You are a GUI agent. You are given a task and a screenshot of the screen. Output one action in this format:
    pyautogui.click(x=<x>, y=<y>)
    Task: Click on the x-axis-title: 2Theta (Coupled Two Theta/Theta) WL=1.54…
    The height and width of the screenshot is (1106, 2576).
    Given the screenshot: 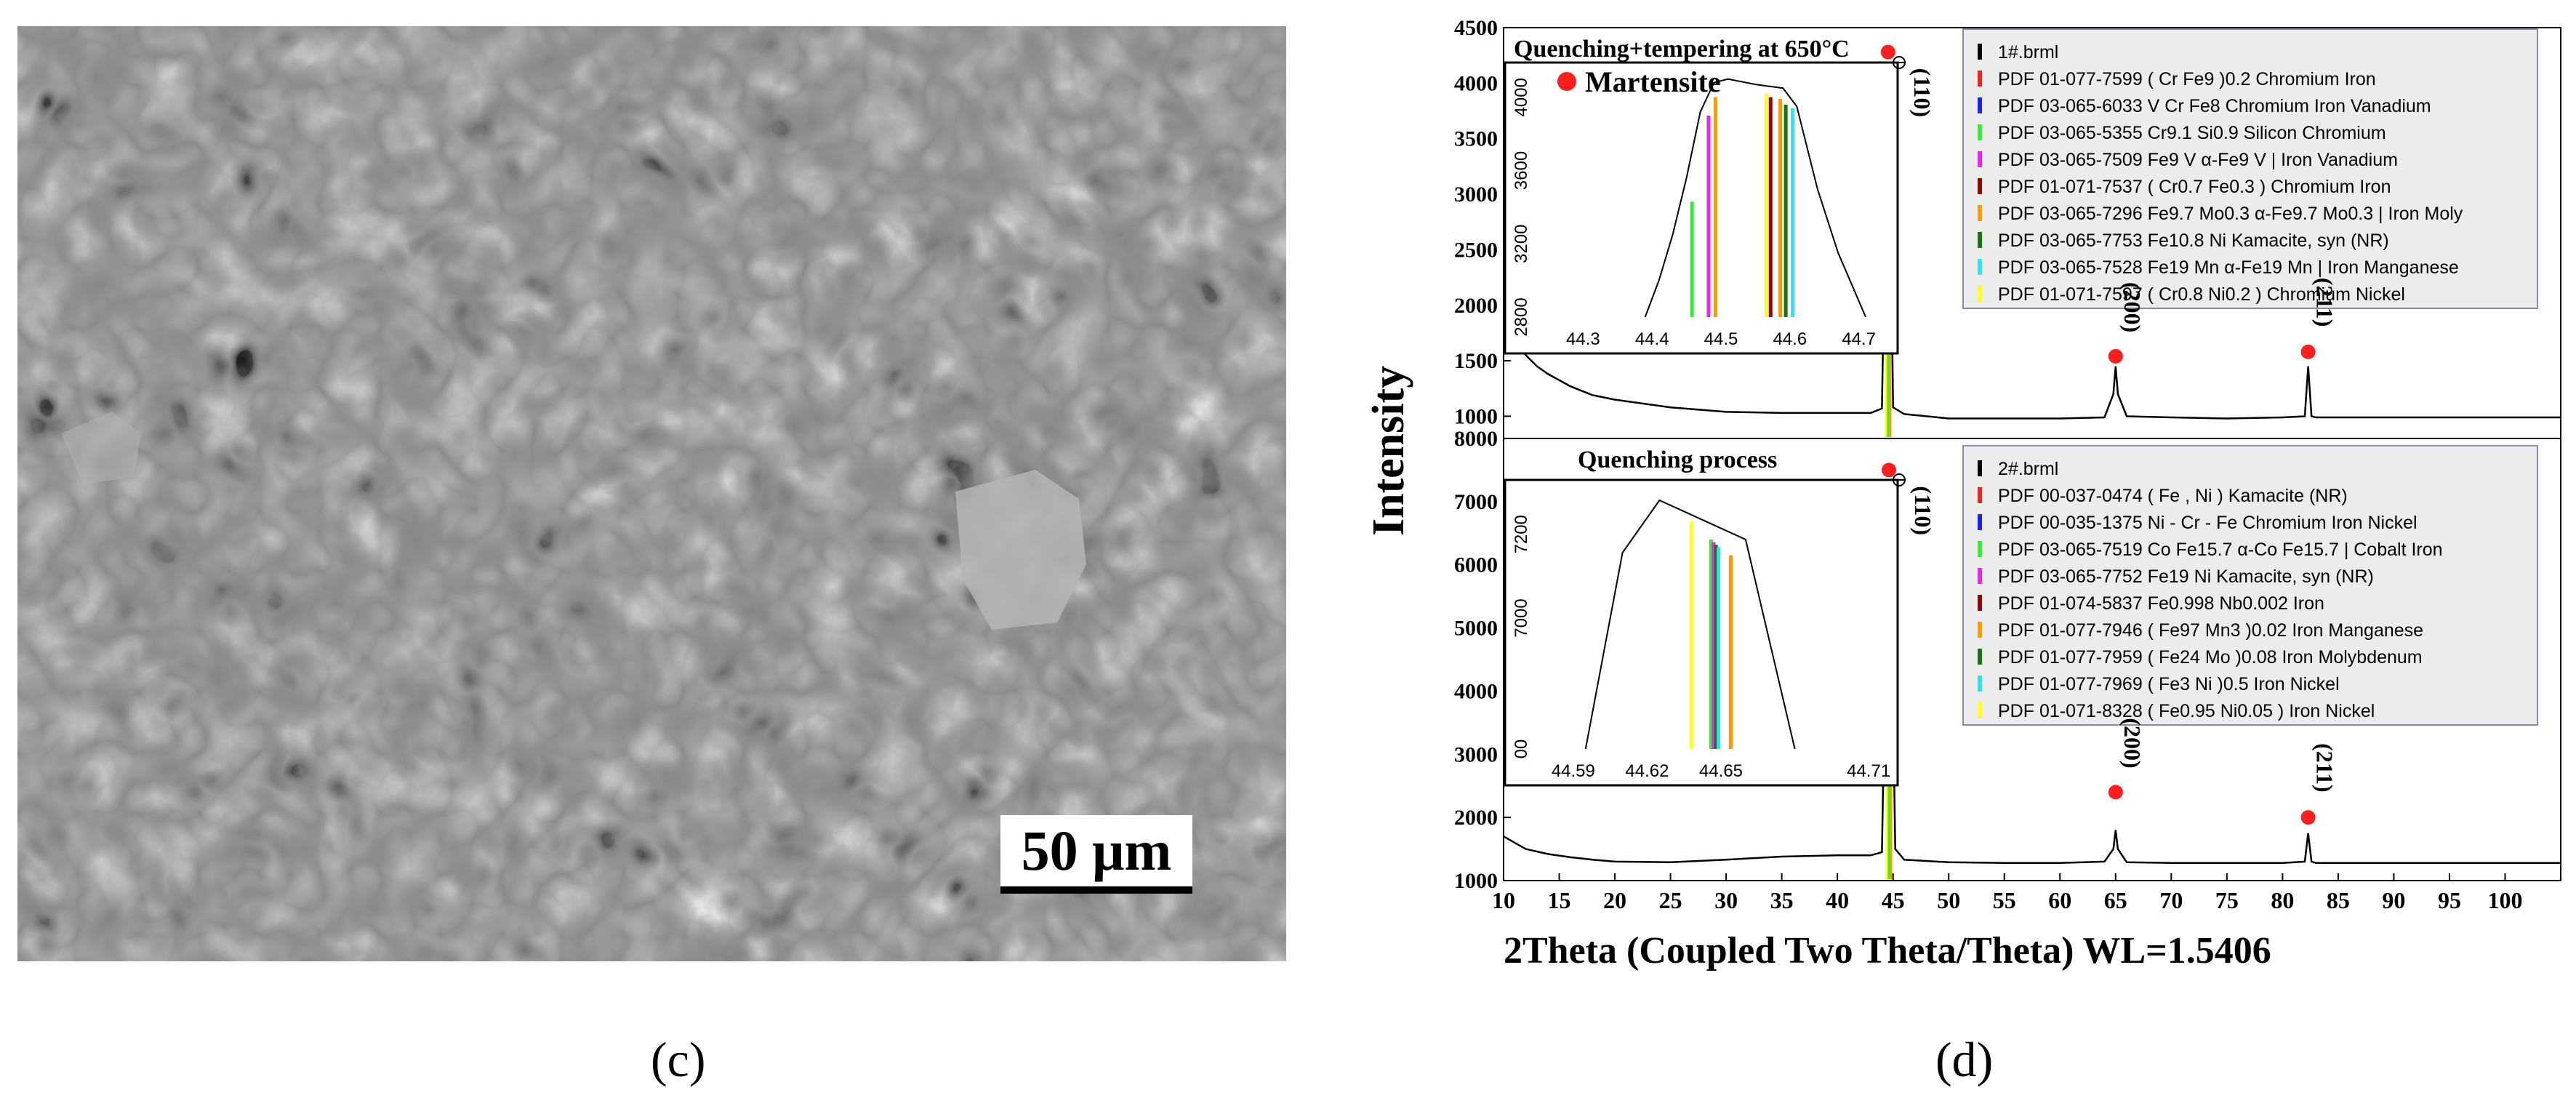 What is the action you would take?
    pyautogui.click(x=1887, y=950)
    